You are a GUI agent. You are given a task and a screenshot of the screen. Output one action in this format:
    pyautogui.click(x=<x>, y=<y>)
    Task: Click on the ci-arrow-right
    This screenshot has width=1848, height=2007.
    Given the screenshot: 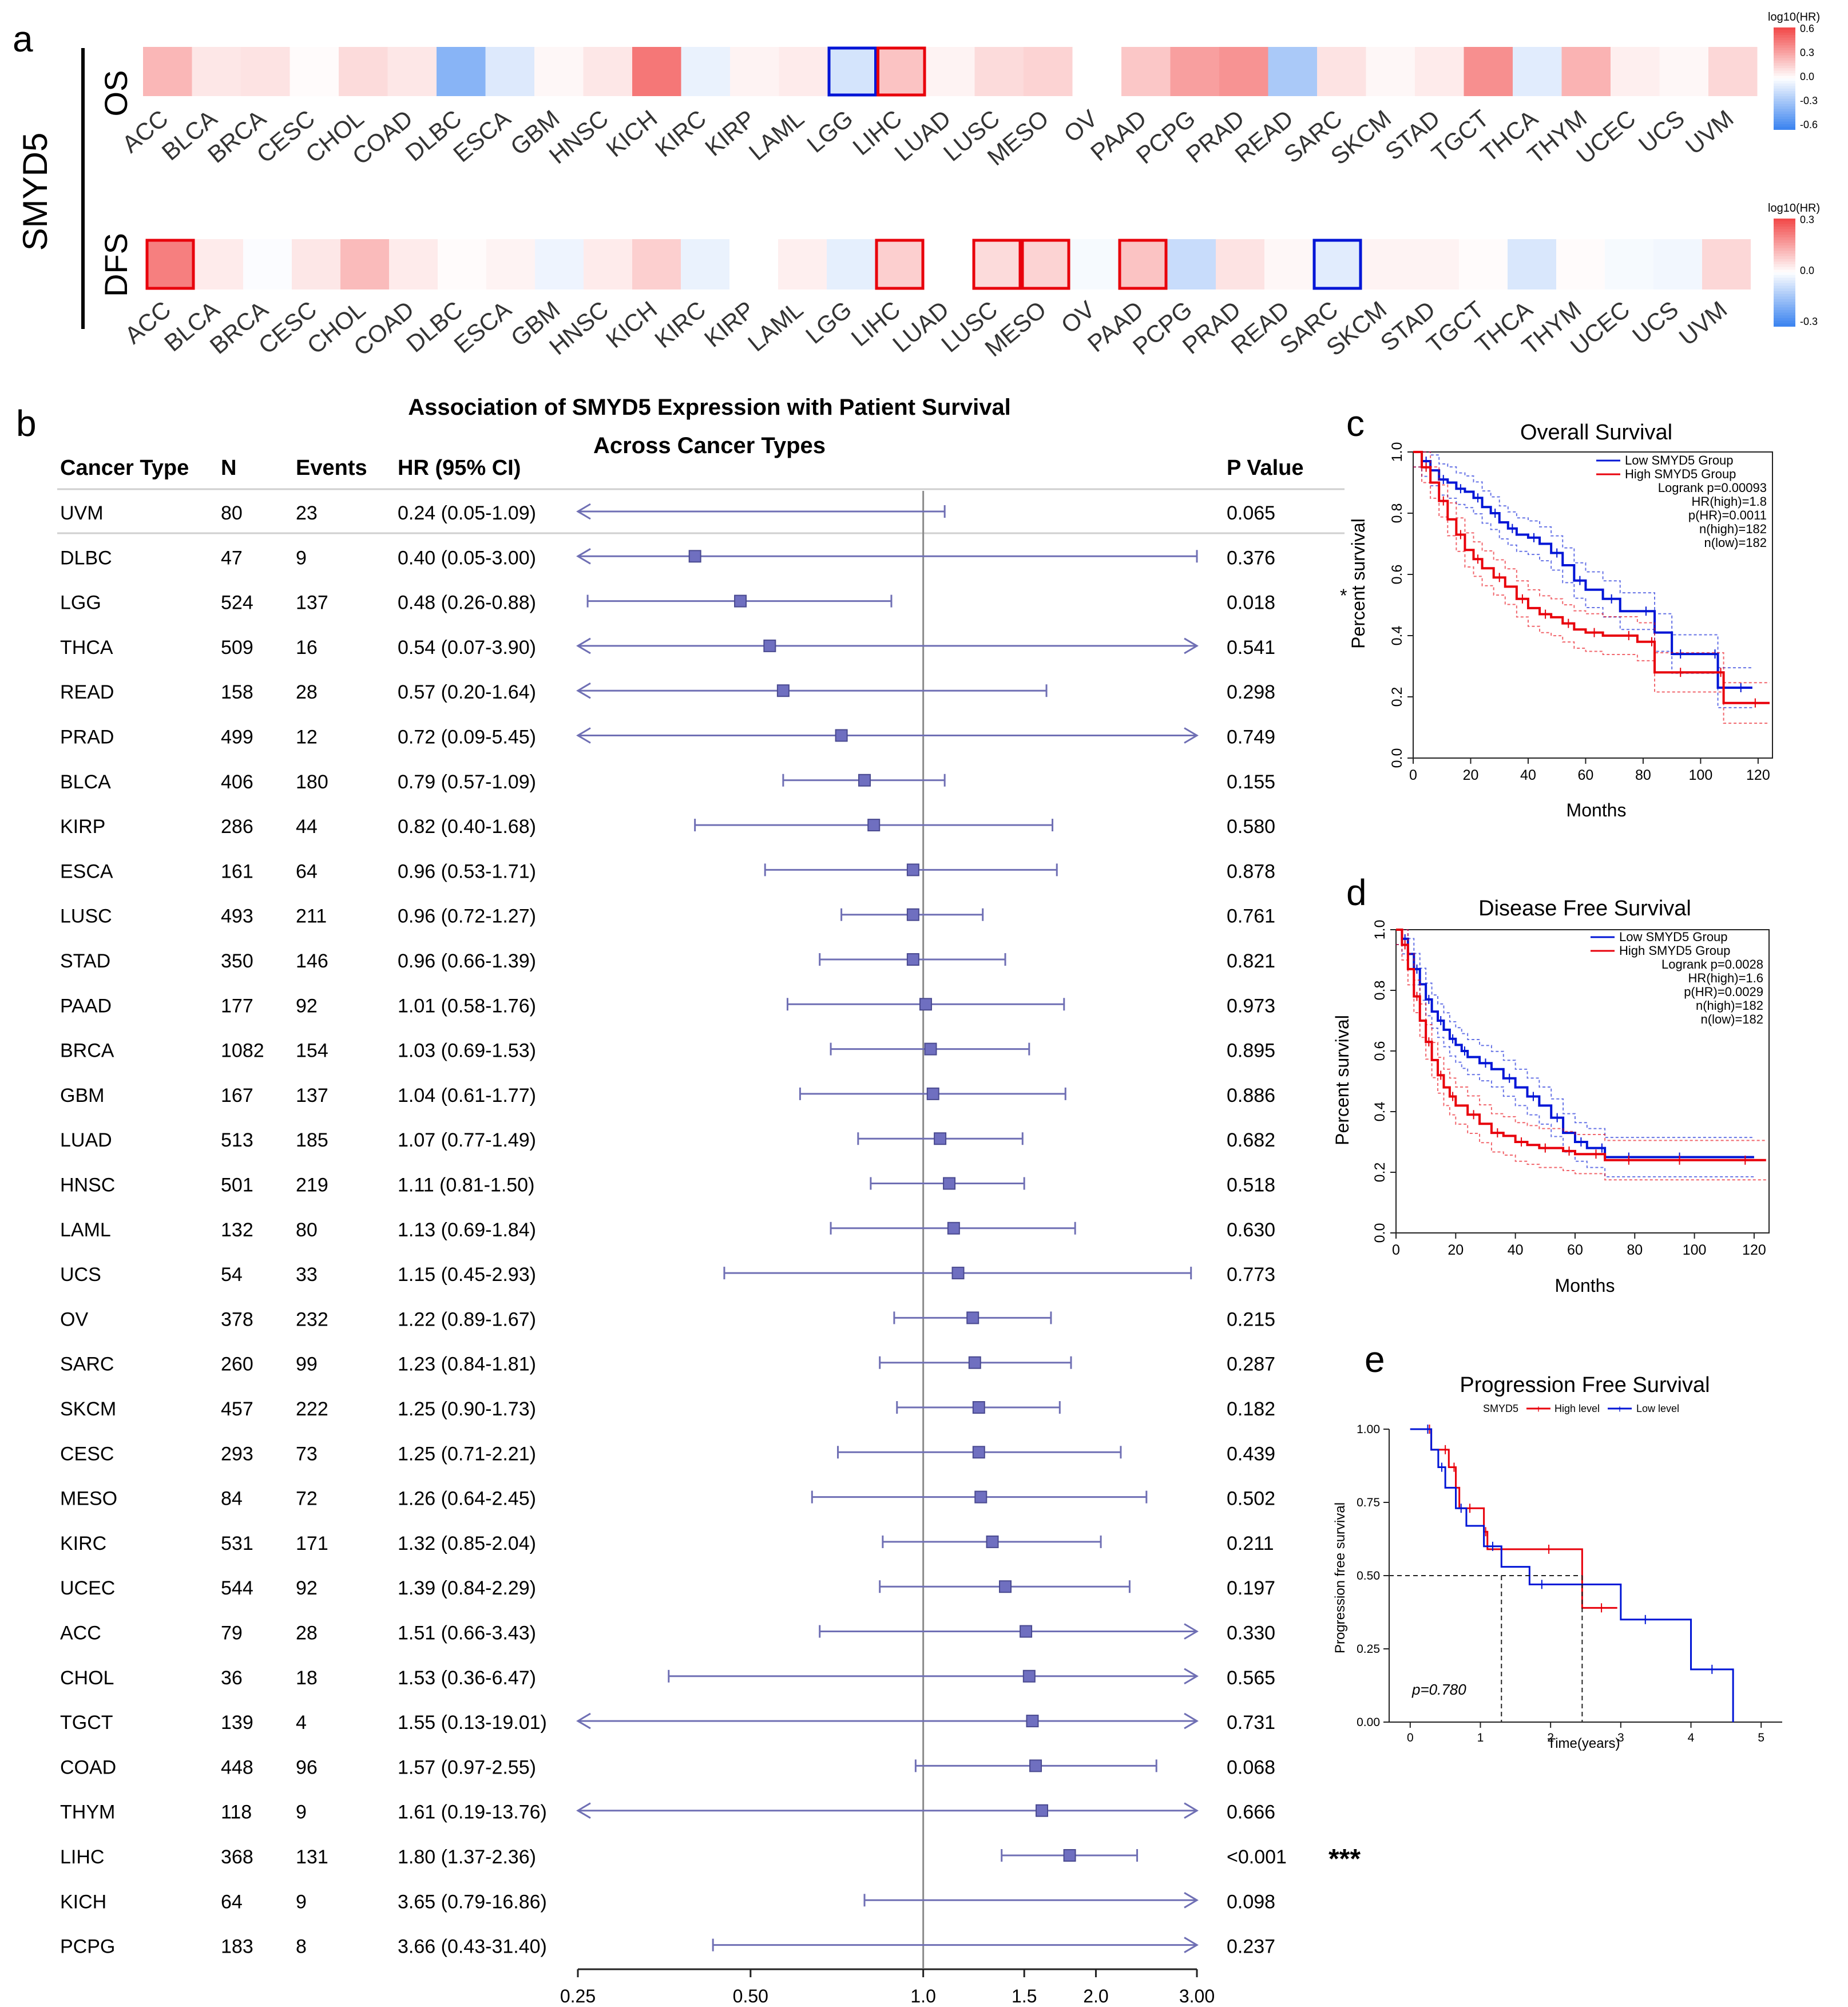 What is the action you would take?
    pyautogui.click(x=1191, y=1945)
    